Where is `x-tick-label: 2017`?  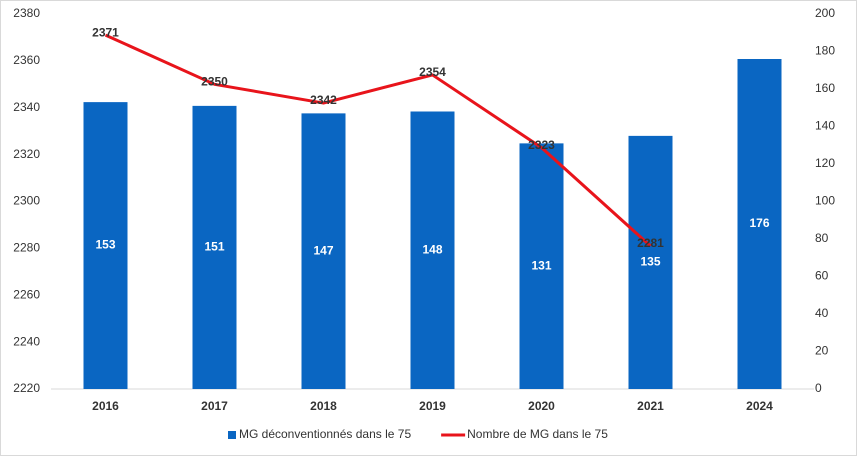
x-tick-label: 2017 is located at coordinates (214, 406).